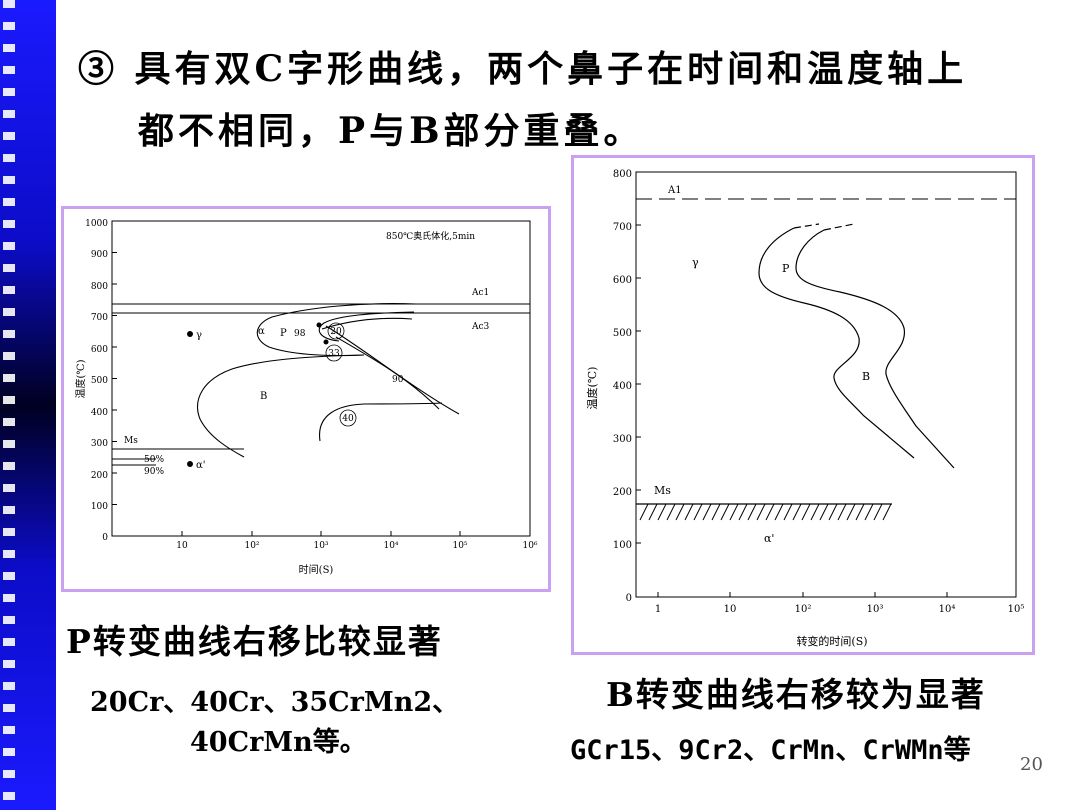 This screenshot has height=810, width=1080. I want to click on right-y-tick: 600, so click(622, 280).